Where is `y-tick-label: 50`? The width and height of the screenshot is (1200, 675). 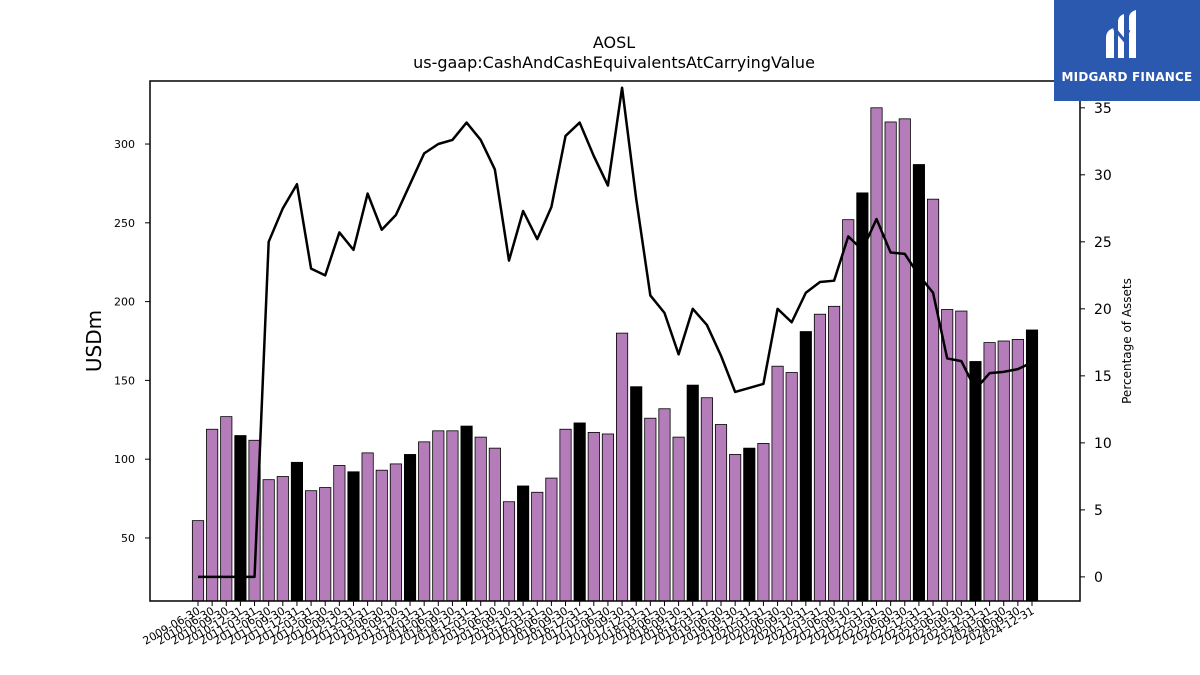
y-tick-label: 50 is located at coordinates (128, 538).